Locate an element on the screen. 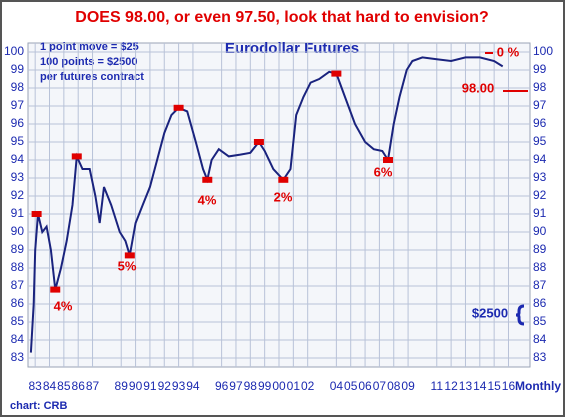 The height and width of the screenshot is (417, 565). y-tick-label: 91 is located at coordinates (18, 213).